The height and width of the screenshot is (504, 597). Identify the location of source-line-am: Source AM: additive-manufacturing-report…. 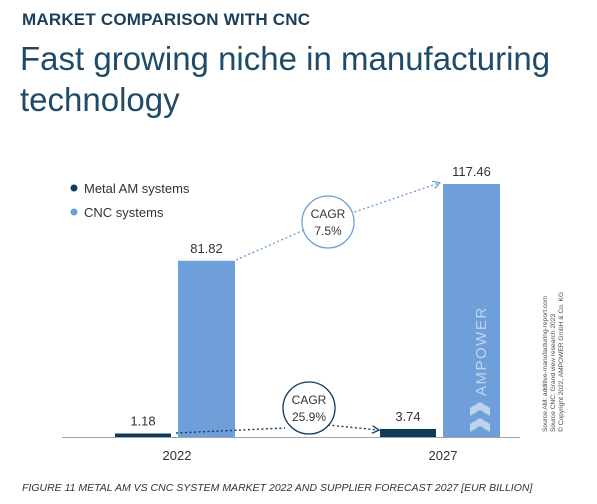
(545, 363).